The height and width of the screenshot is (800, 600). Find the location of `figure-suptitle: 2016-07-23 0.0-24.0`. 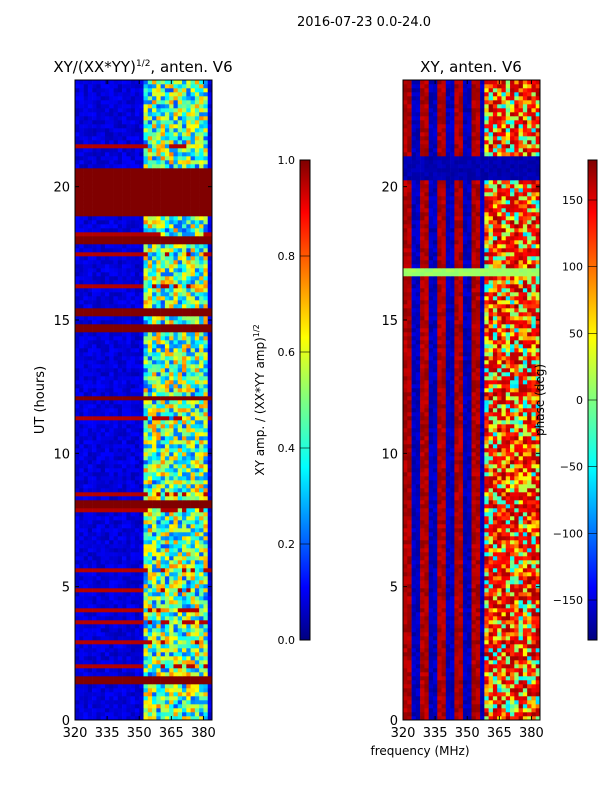

figure-suptitle: 2016-07-23 0.0-24.0 is located at coordinates (364, 22).